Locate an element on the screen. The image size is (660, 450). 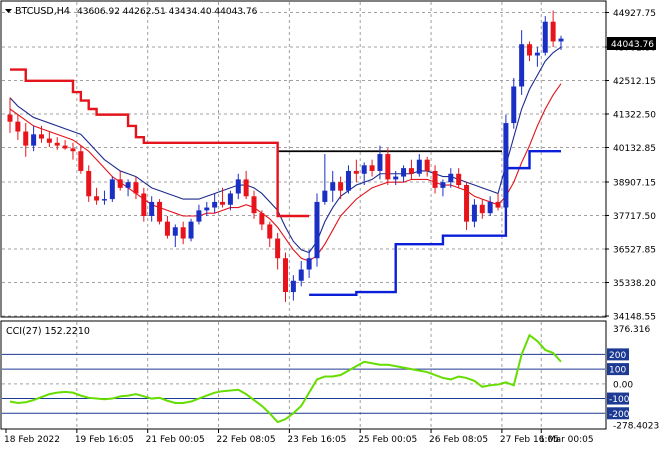
dropdown-triangle-icon is located at coordinates (8, 11).